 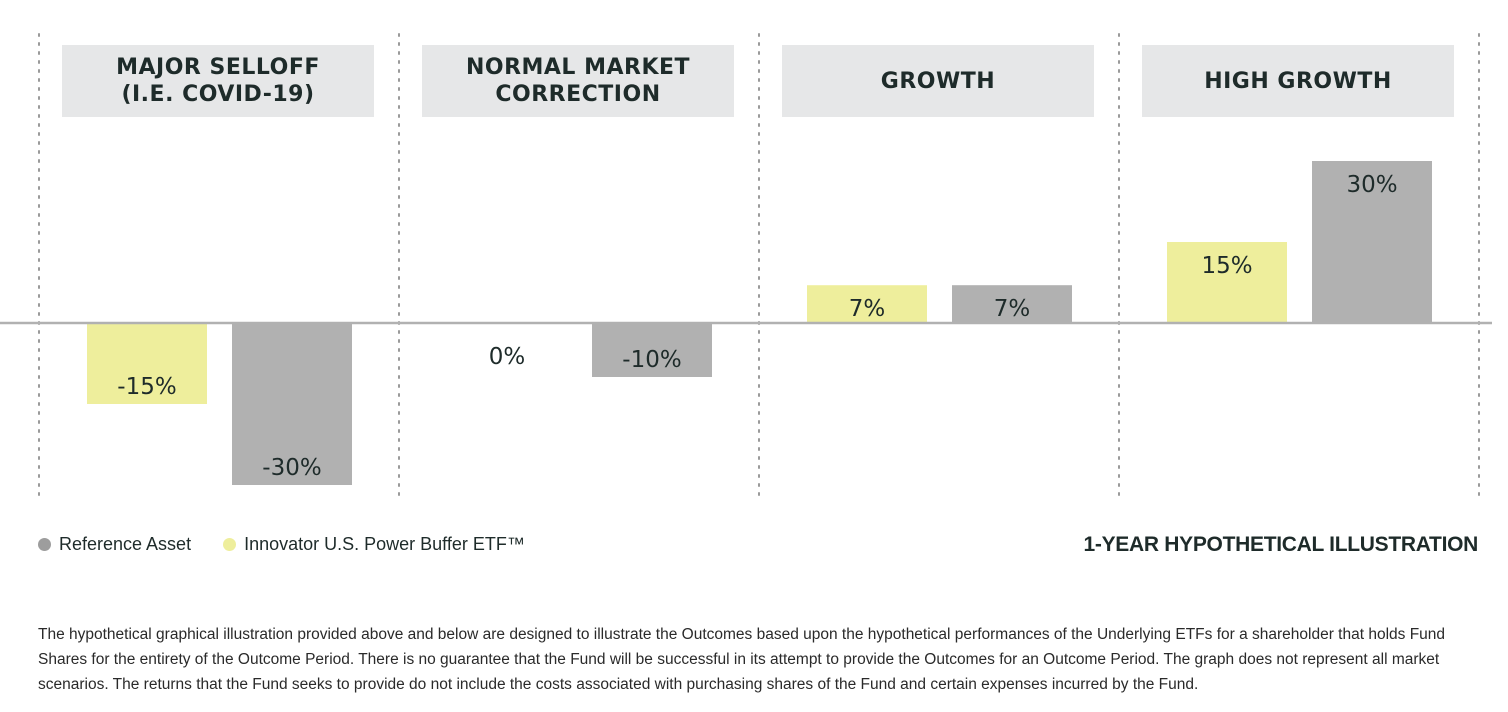 I want to click on bar-s1-c0, so click(x=292, y=404).